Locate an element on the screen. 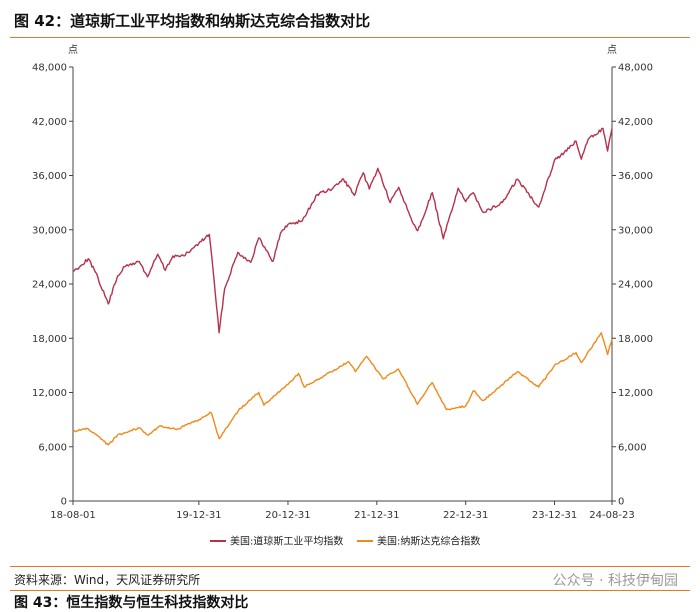 This screenshot has height=612, width=700. left-y-tick-label: 30,000 is located at coordinates (49, 230).